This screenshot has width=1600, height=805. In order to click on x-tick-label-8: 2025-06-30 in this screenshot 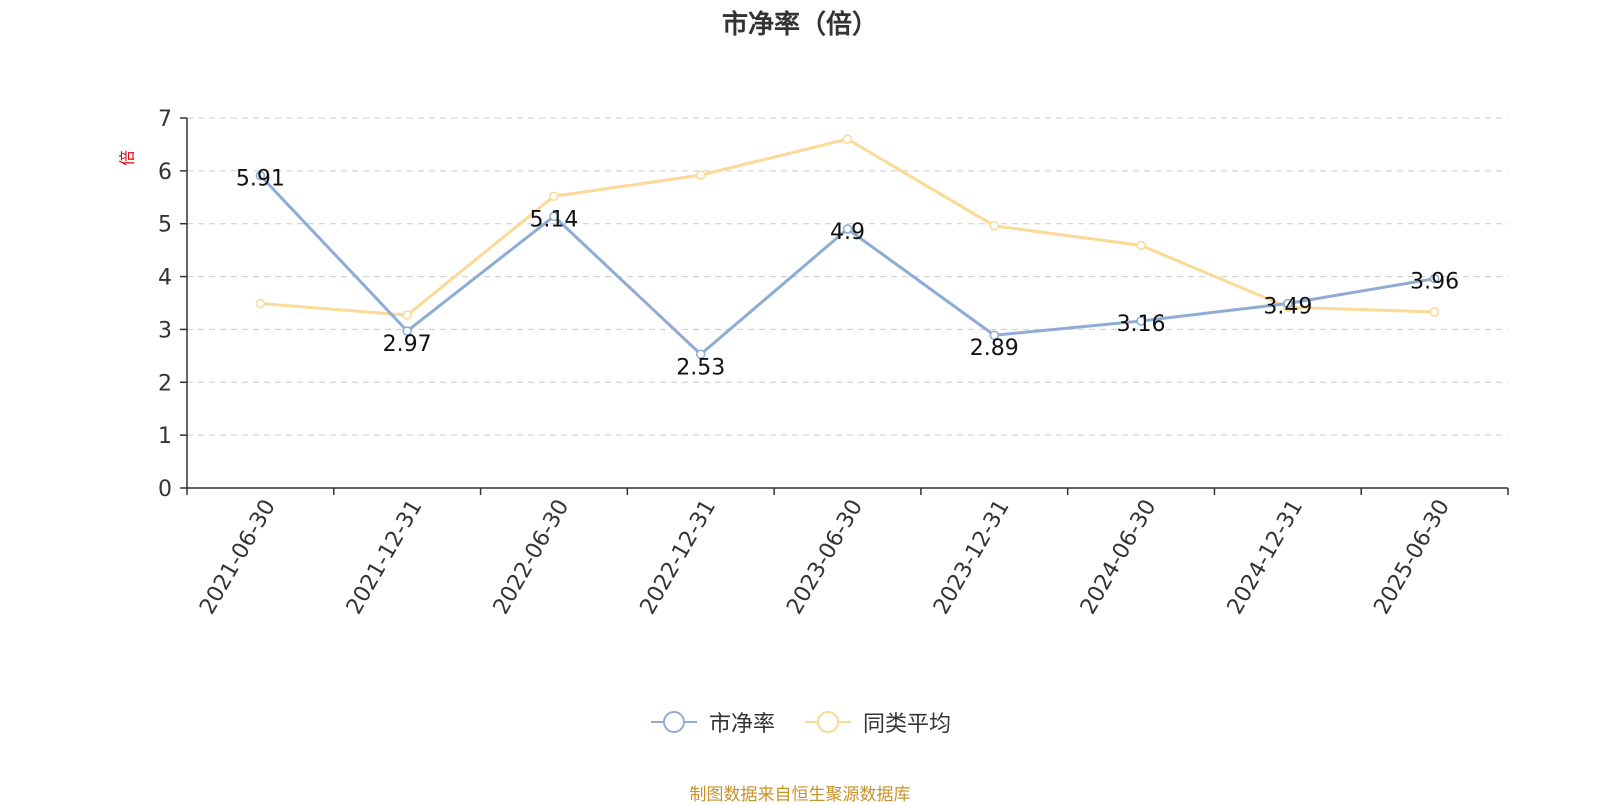, I will do `click(1412, 557)`.